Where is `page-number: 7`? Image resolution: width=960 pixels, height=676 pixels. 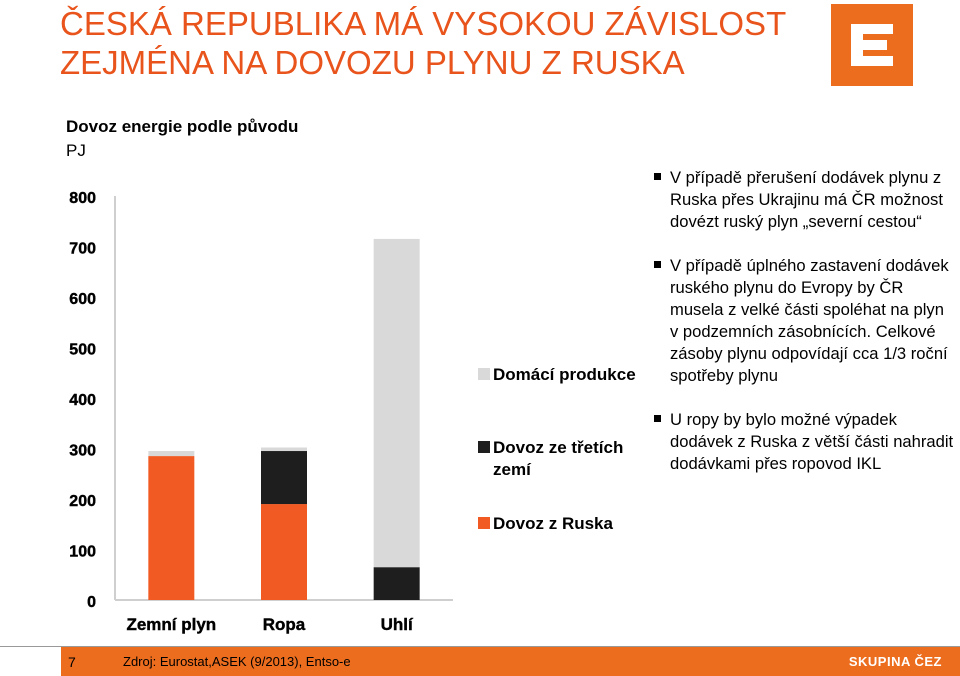 page-number: 7 is located at coordinates (72, 662).